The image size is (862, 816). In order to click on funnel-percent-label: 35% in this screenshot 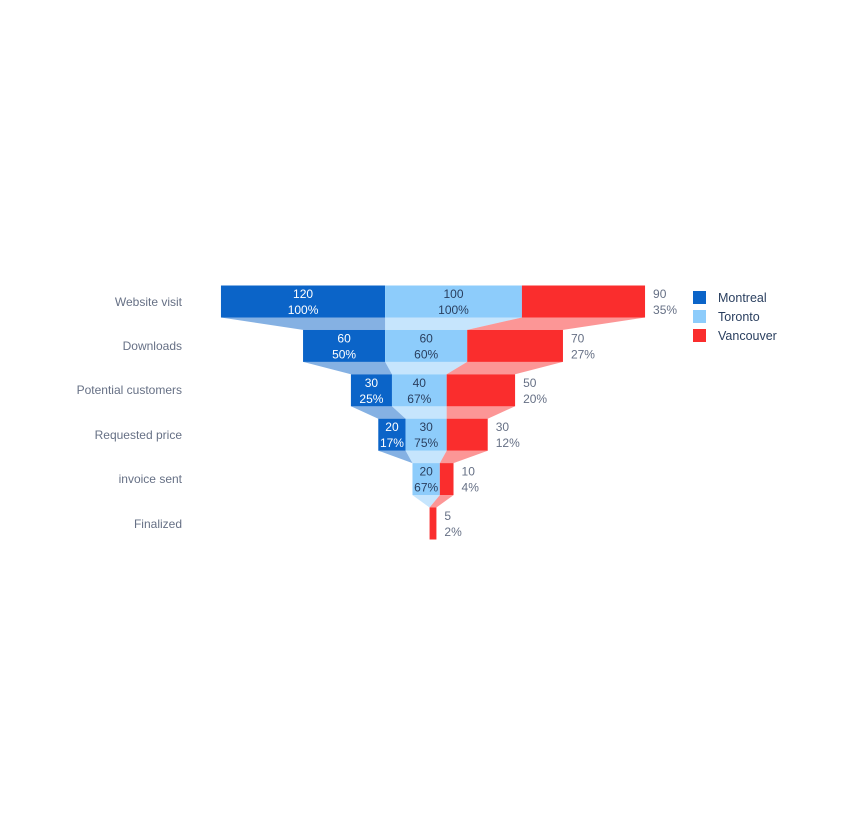, I will do `click(665, 310)`.